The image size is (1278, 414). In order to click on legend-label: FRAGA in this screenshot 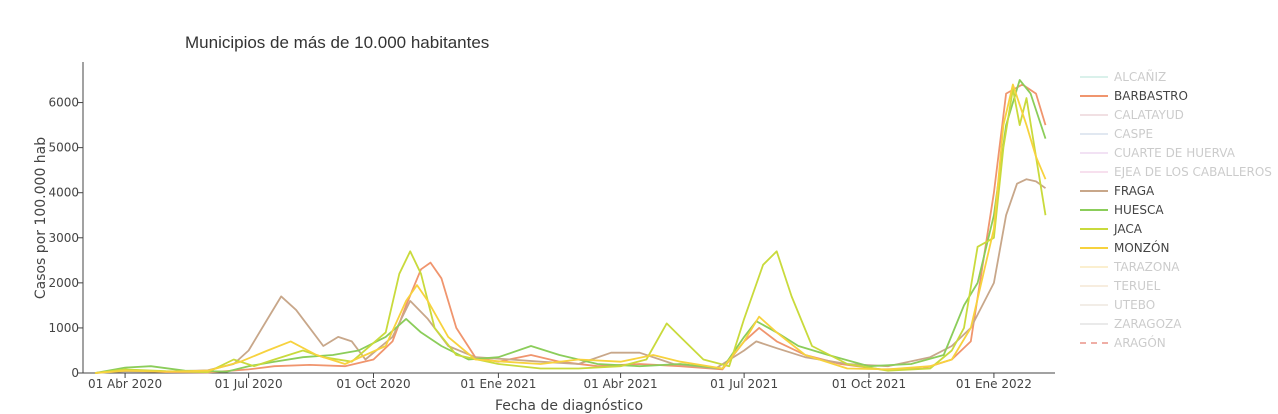, I will do `click(1134, 191)`.